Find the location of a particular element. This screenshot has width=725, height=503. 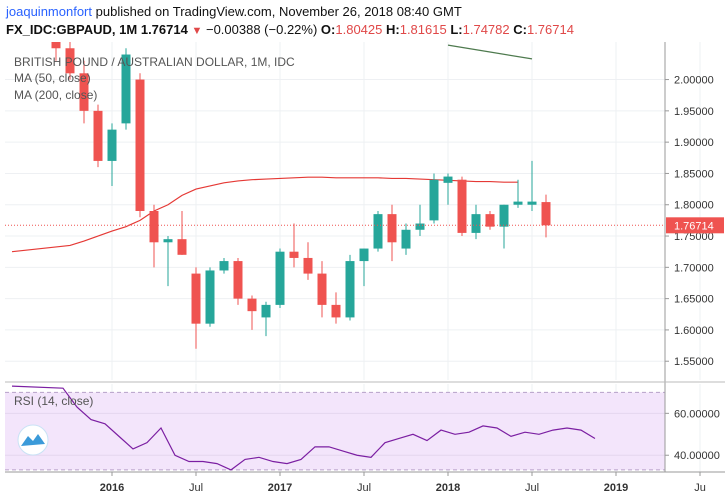

rsi-legend: RSI (14, close) is located at coordinates (53, 401).